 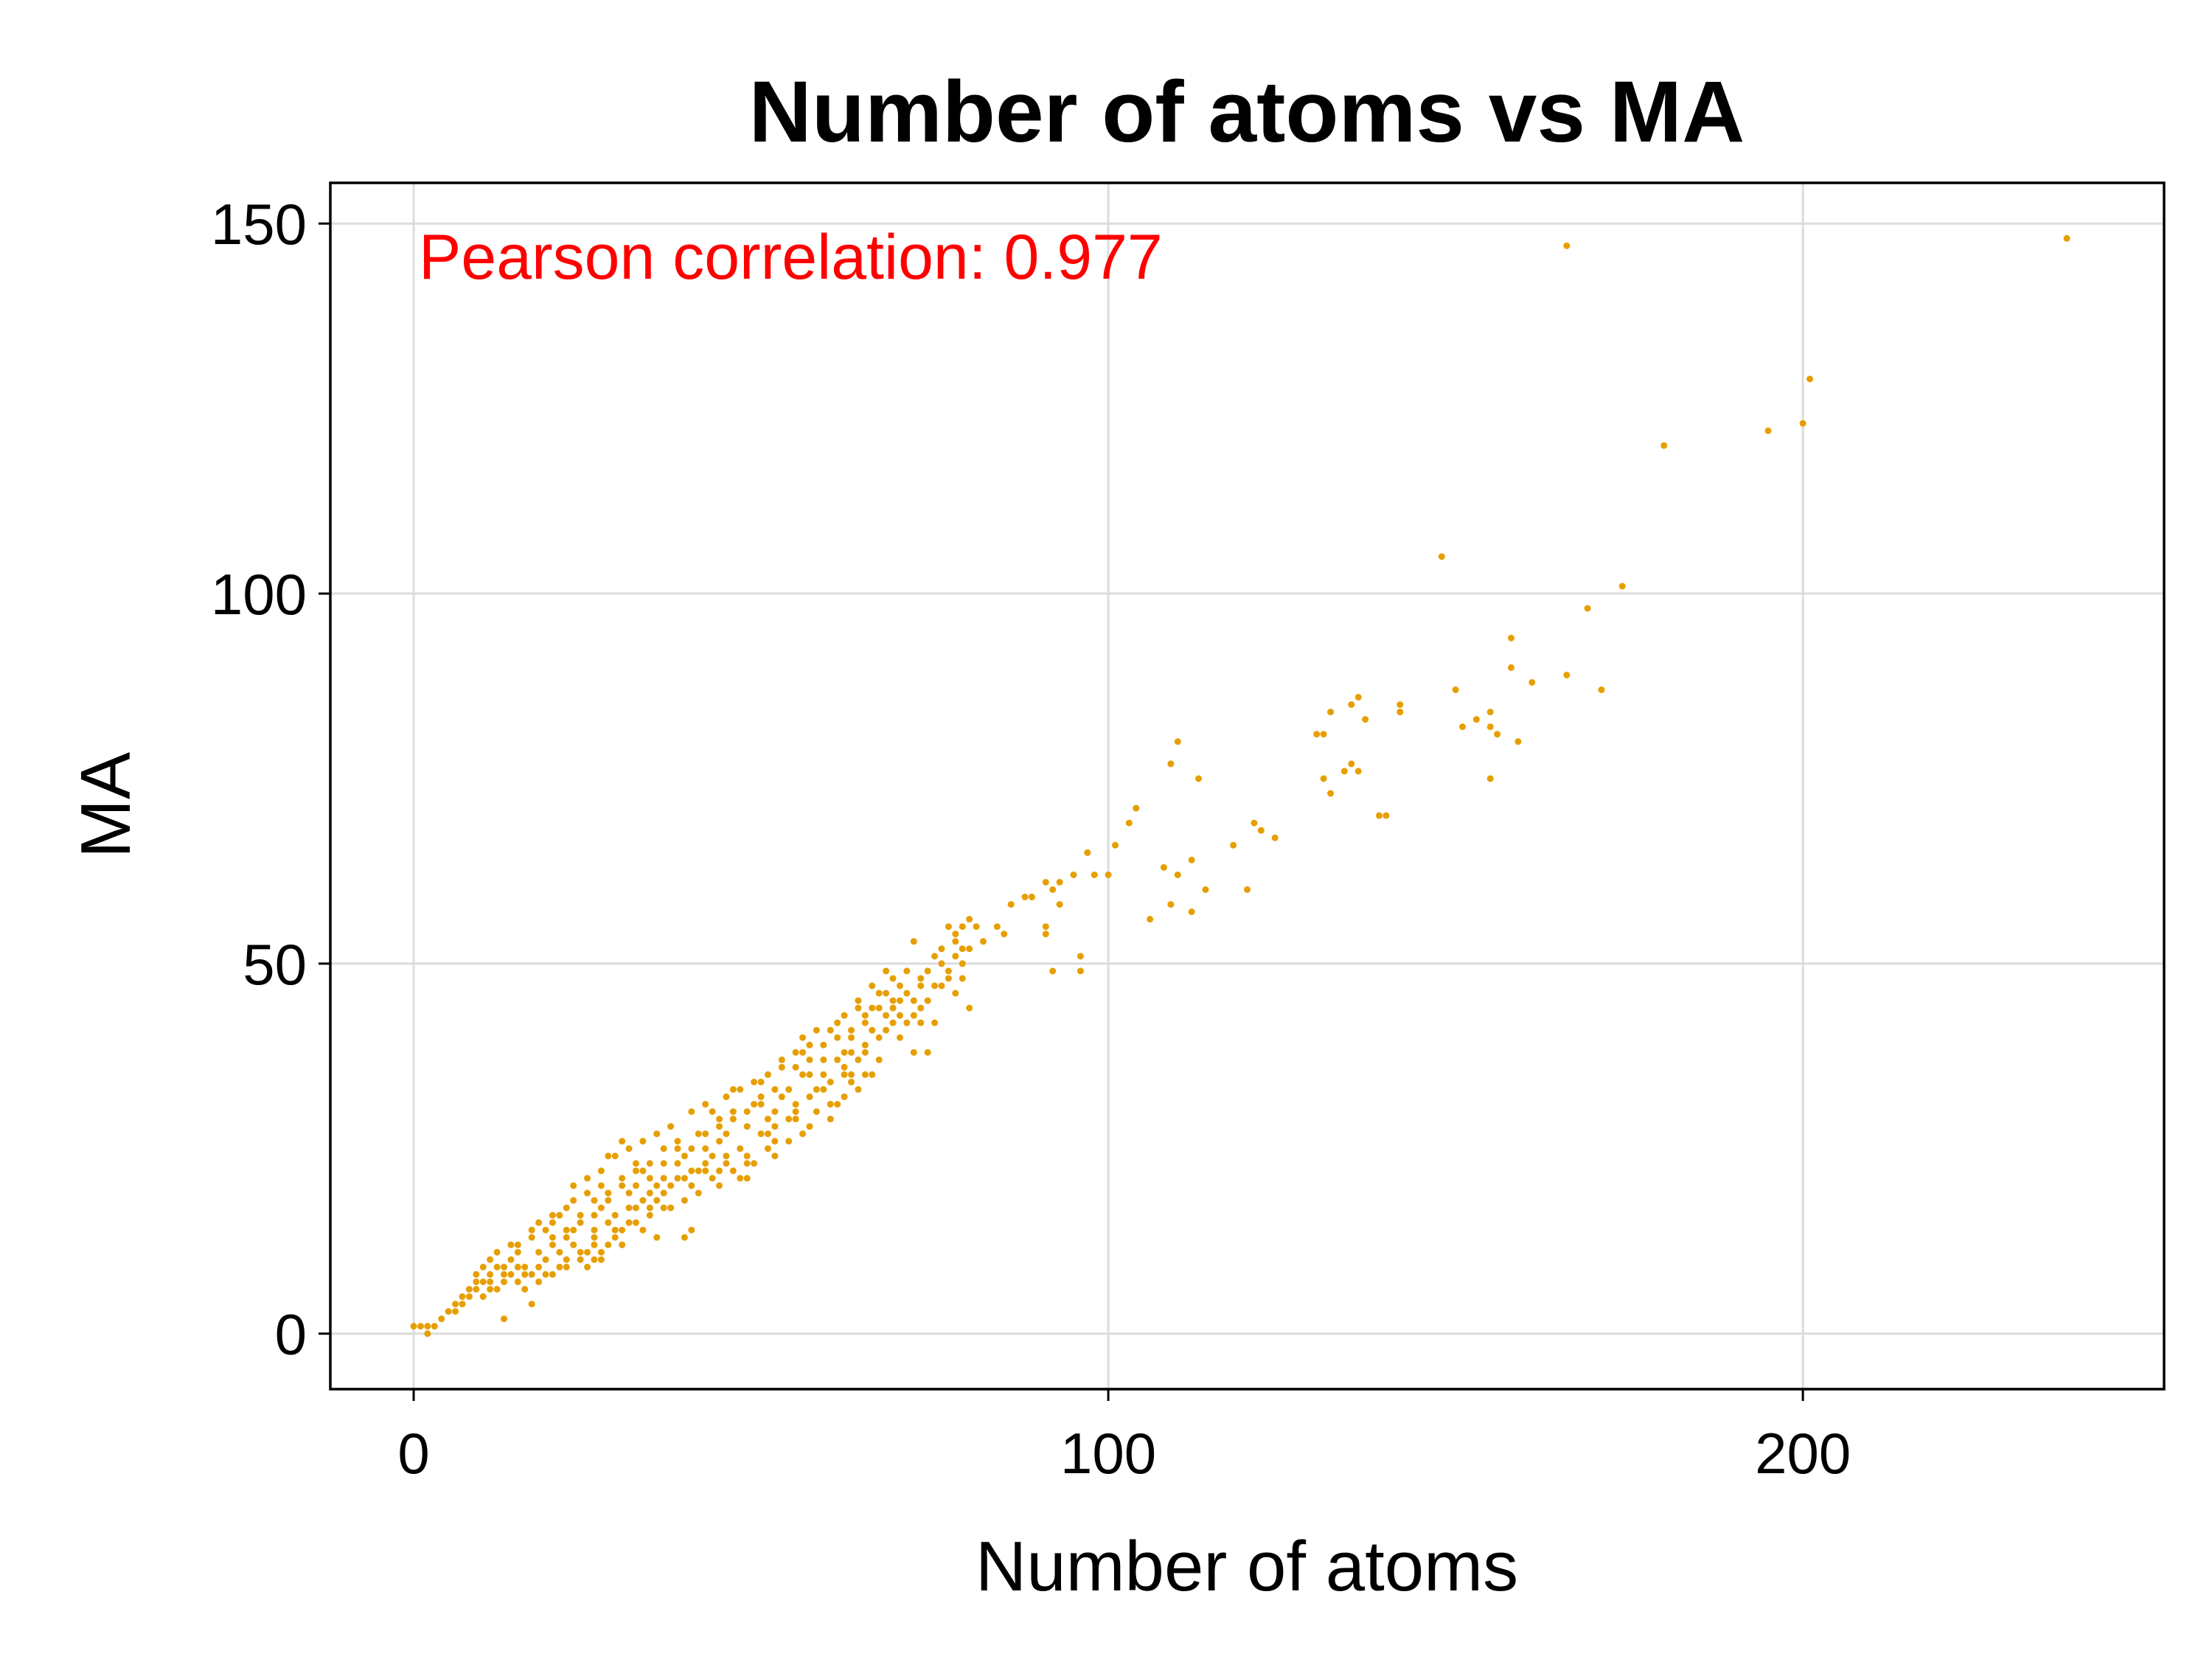 I want to click on y-axis-label: MA, so click(x=105, y=805).